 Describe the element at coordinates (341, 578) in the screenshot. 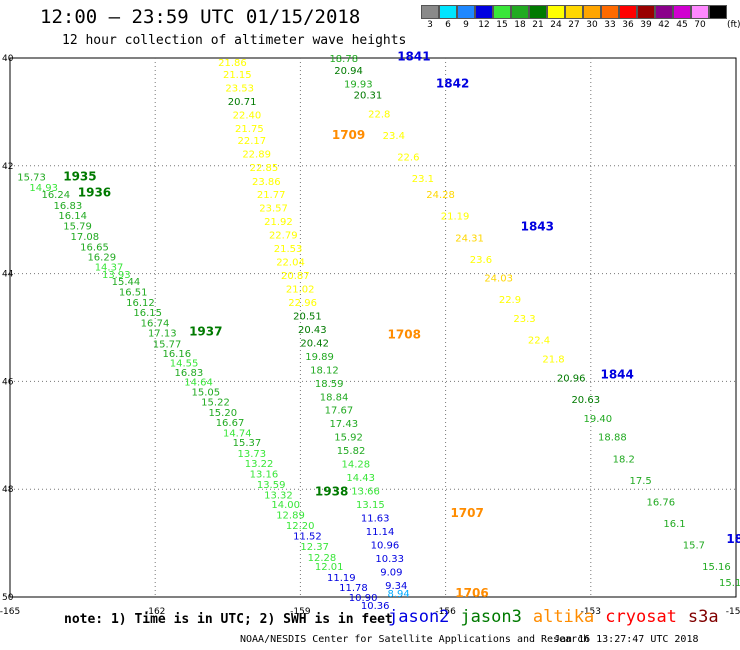

I see `wave-height-label: 11.19` at that location.